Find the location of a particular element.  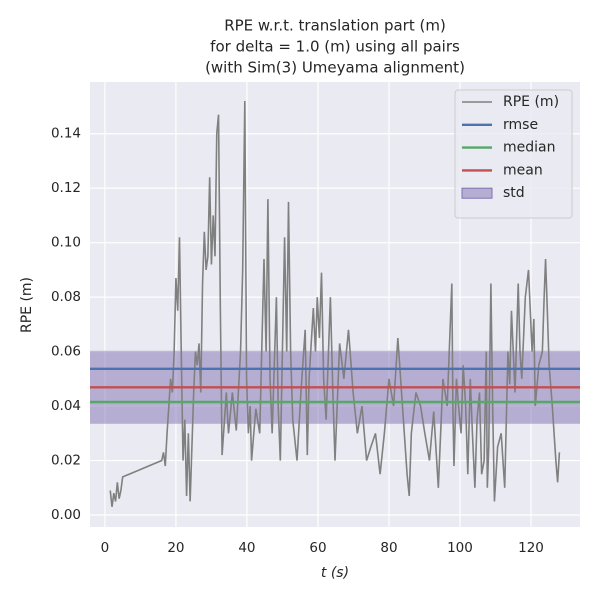

x-tick-label: 100 is located at coordinates (460, 548).